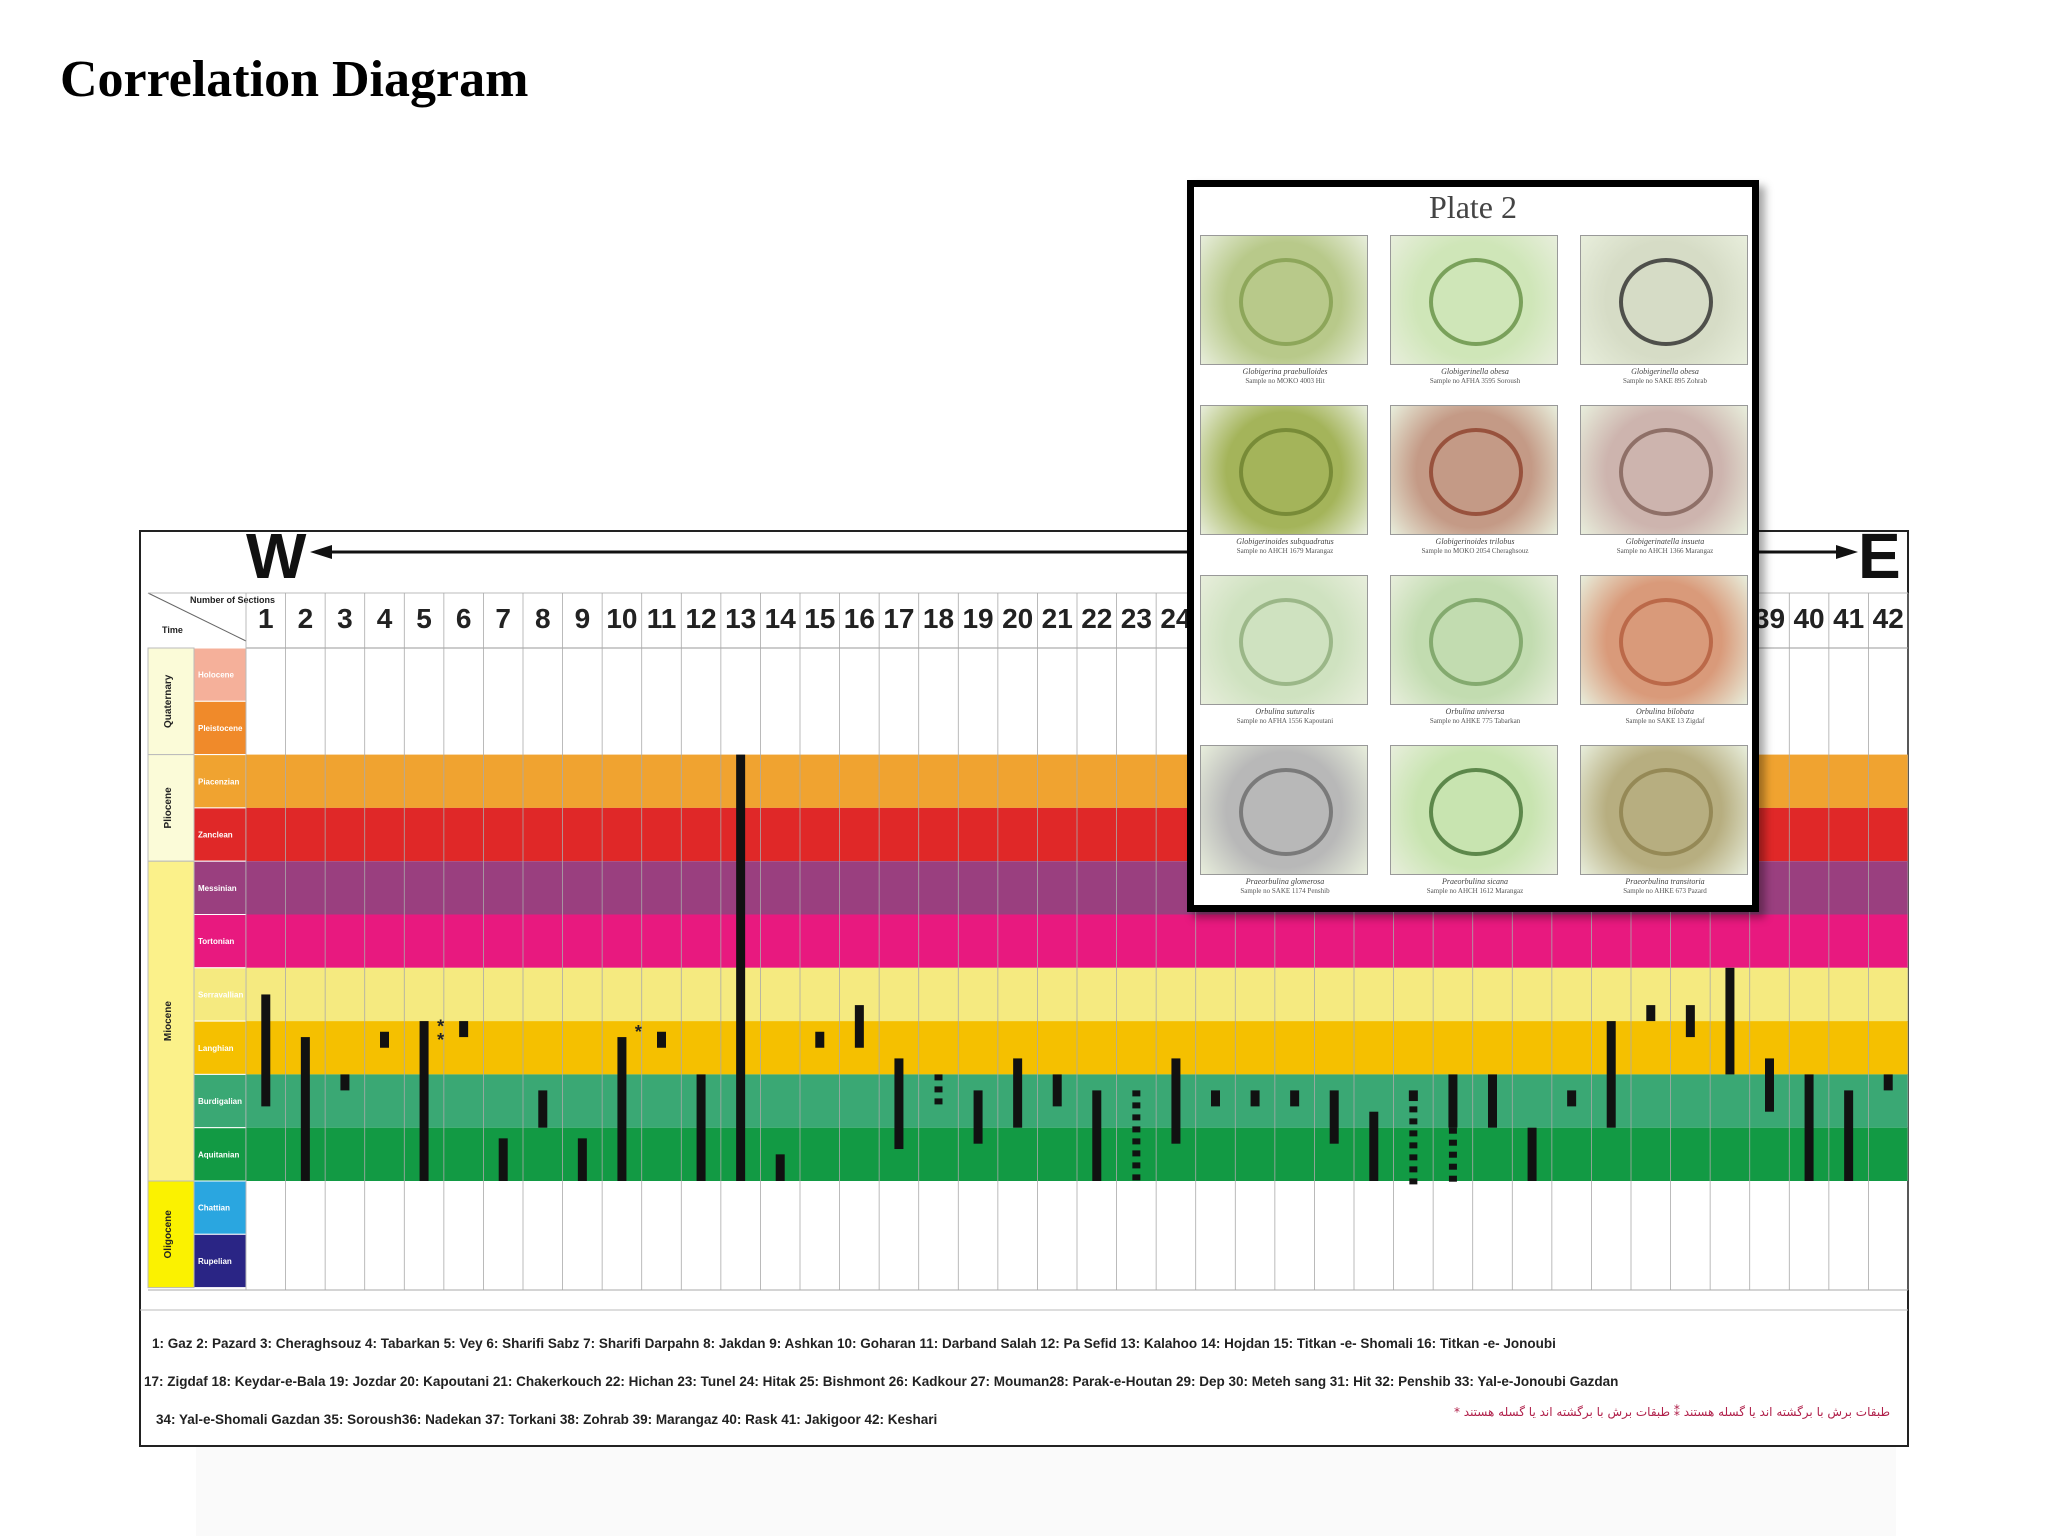 The width and height of the screenshot is (2048, 1536). Describe the element at coordinates (1475, 891) in the screenshot. I see `specimen-sample: Sample no AHCH 1612 Marangaz` at that location.